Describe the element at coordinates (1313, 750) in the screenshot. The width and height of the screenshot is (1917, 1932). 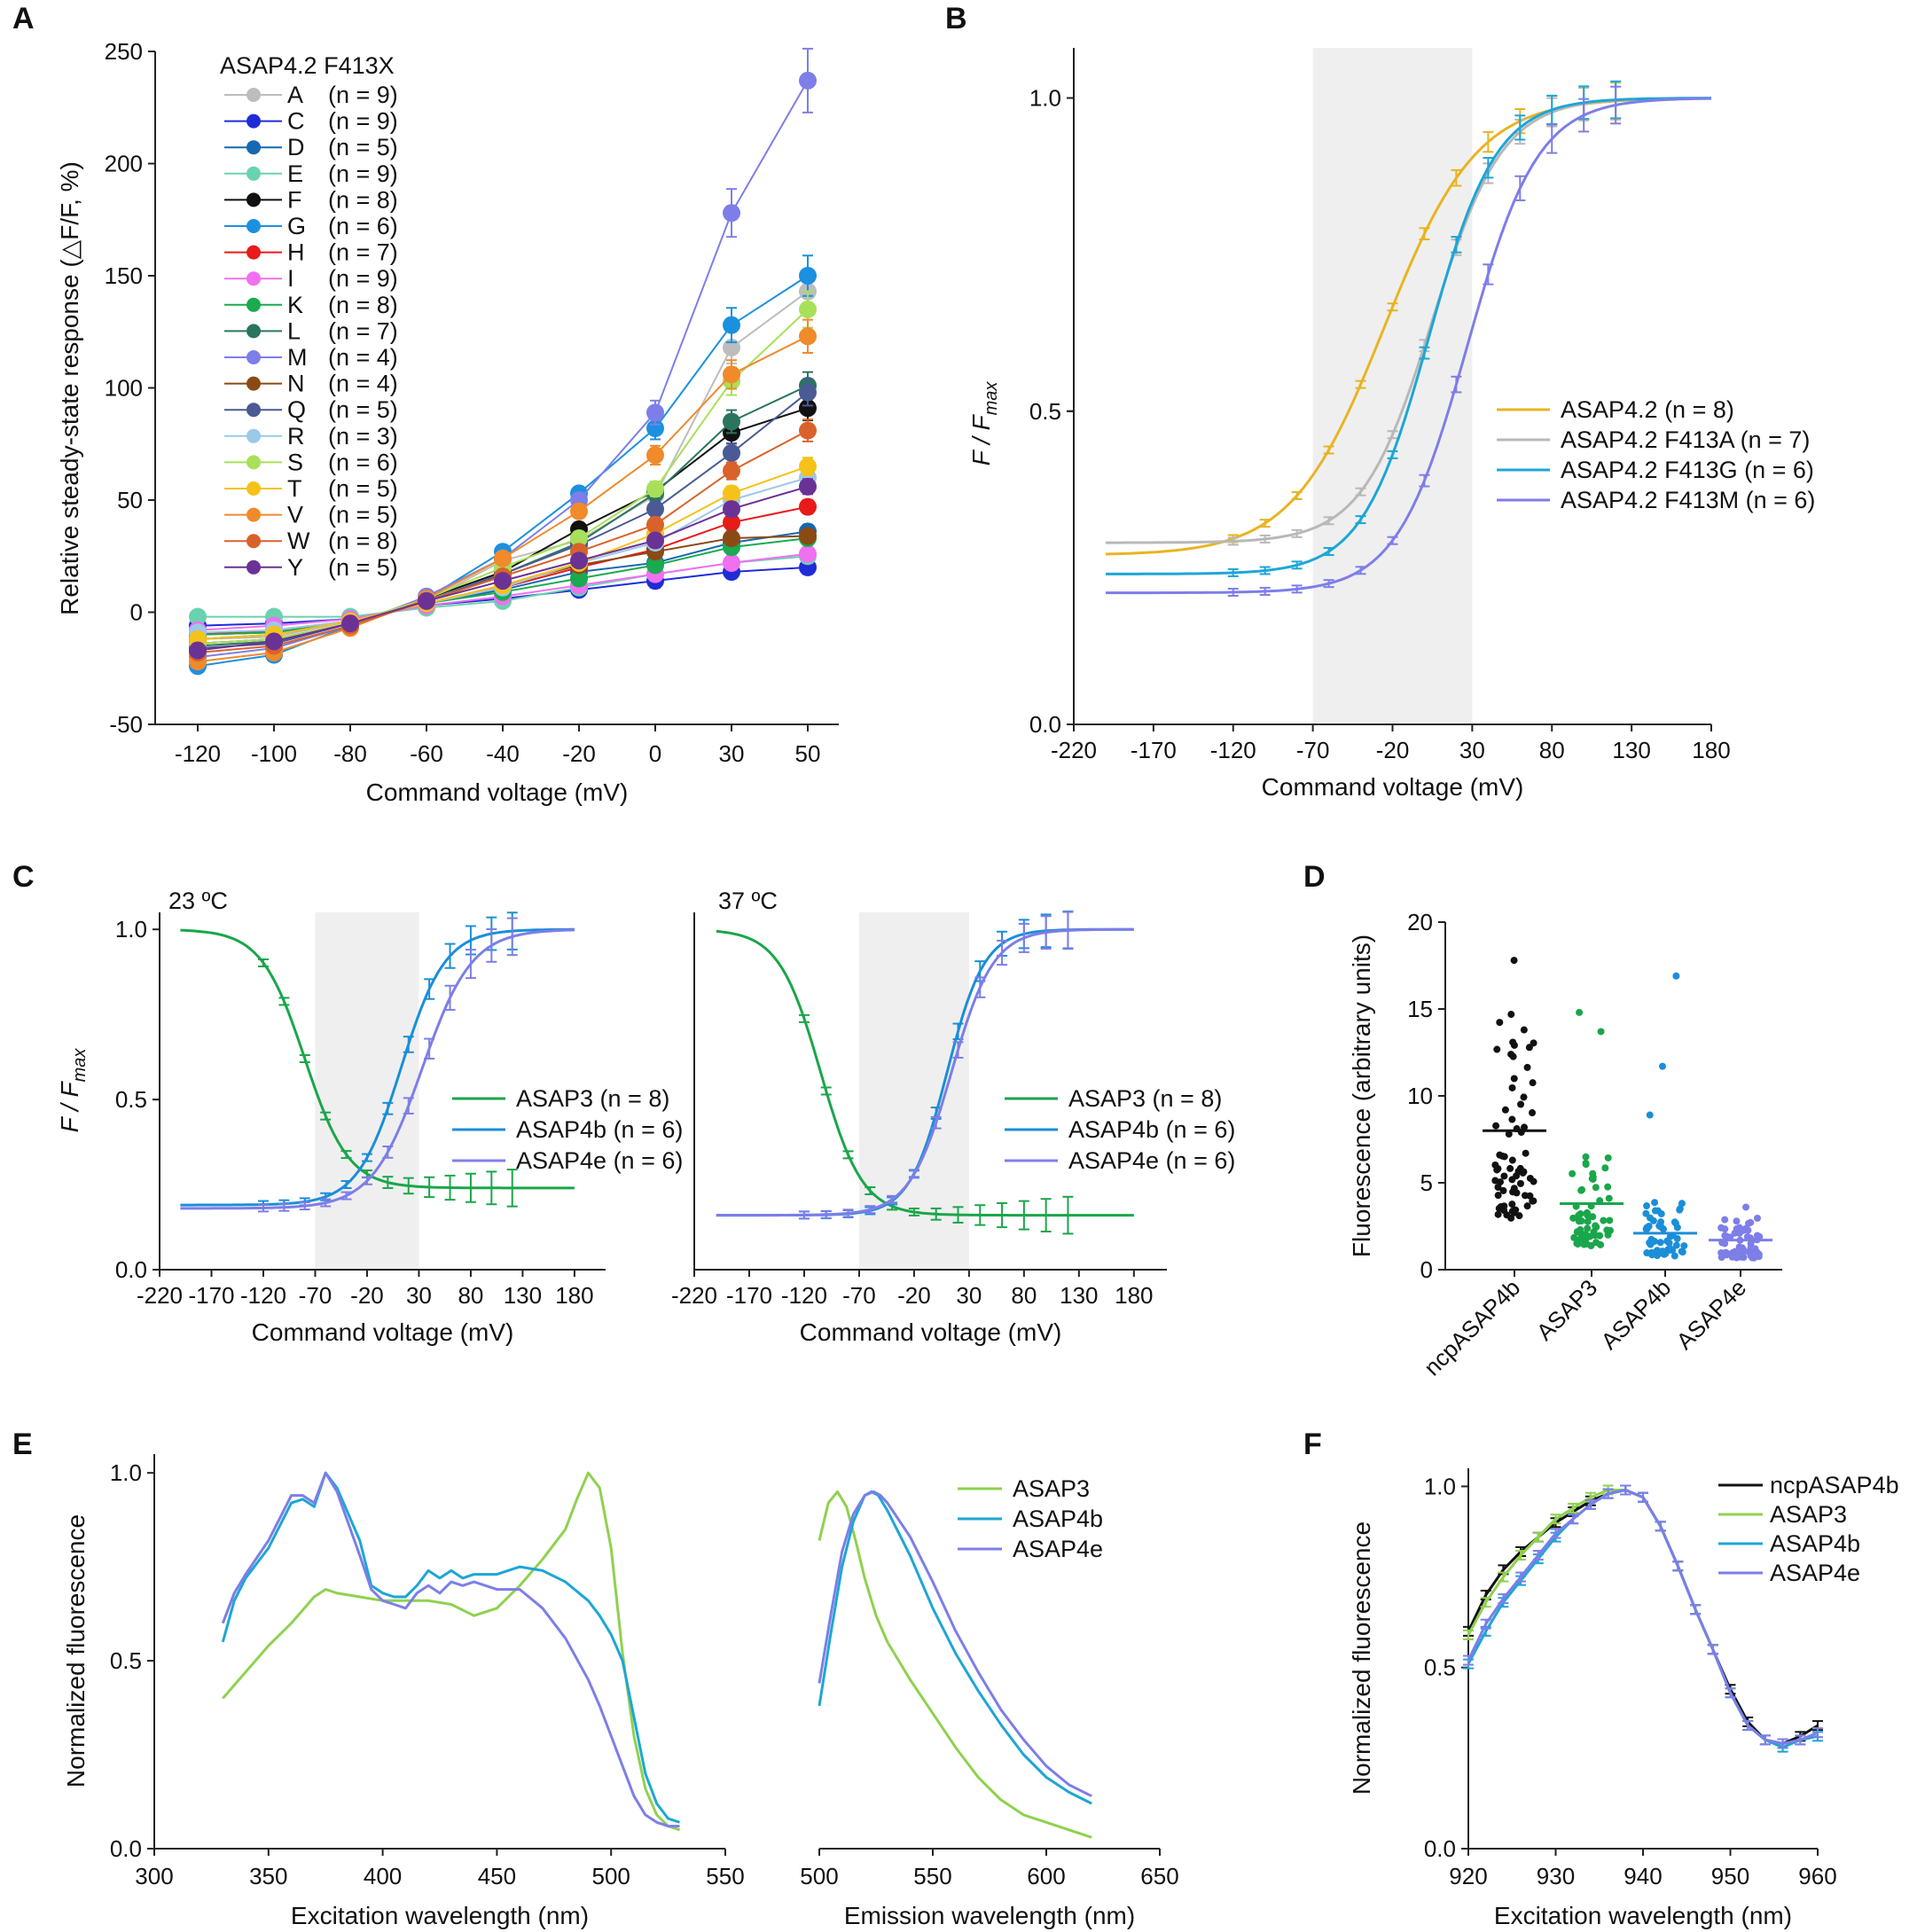
I see `x-tick-label: -70` at that location.